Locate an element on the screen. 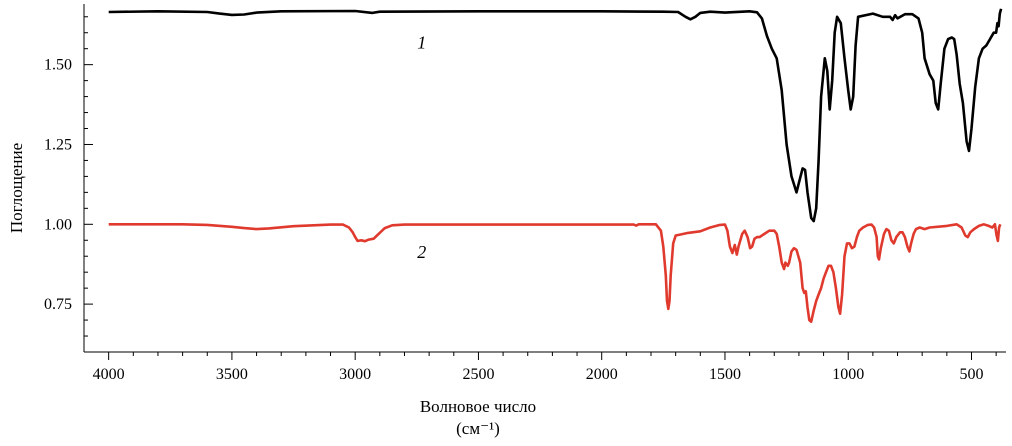 This screenshot has width=1012, height=446. x-tick-label: 500 is located at coordinates (971, 374).